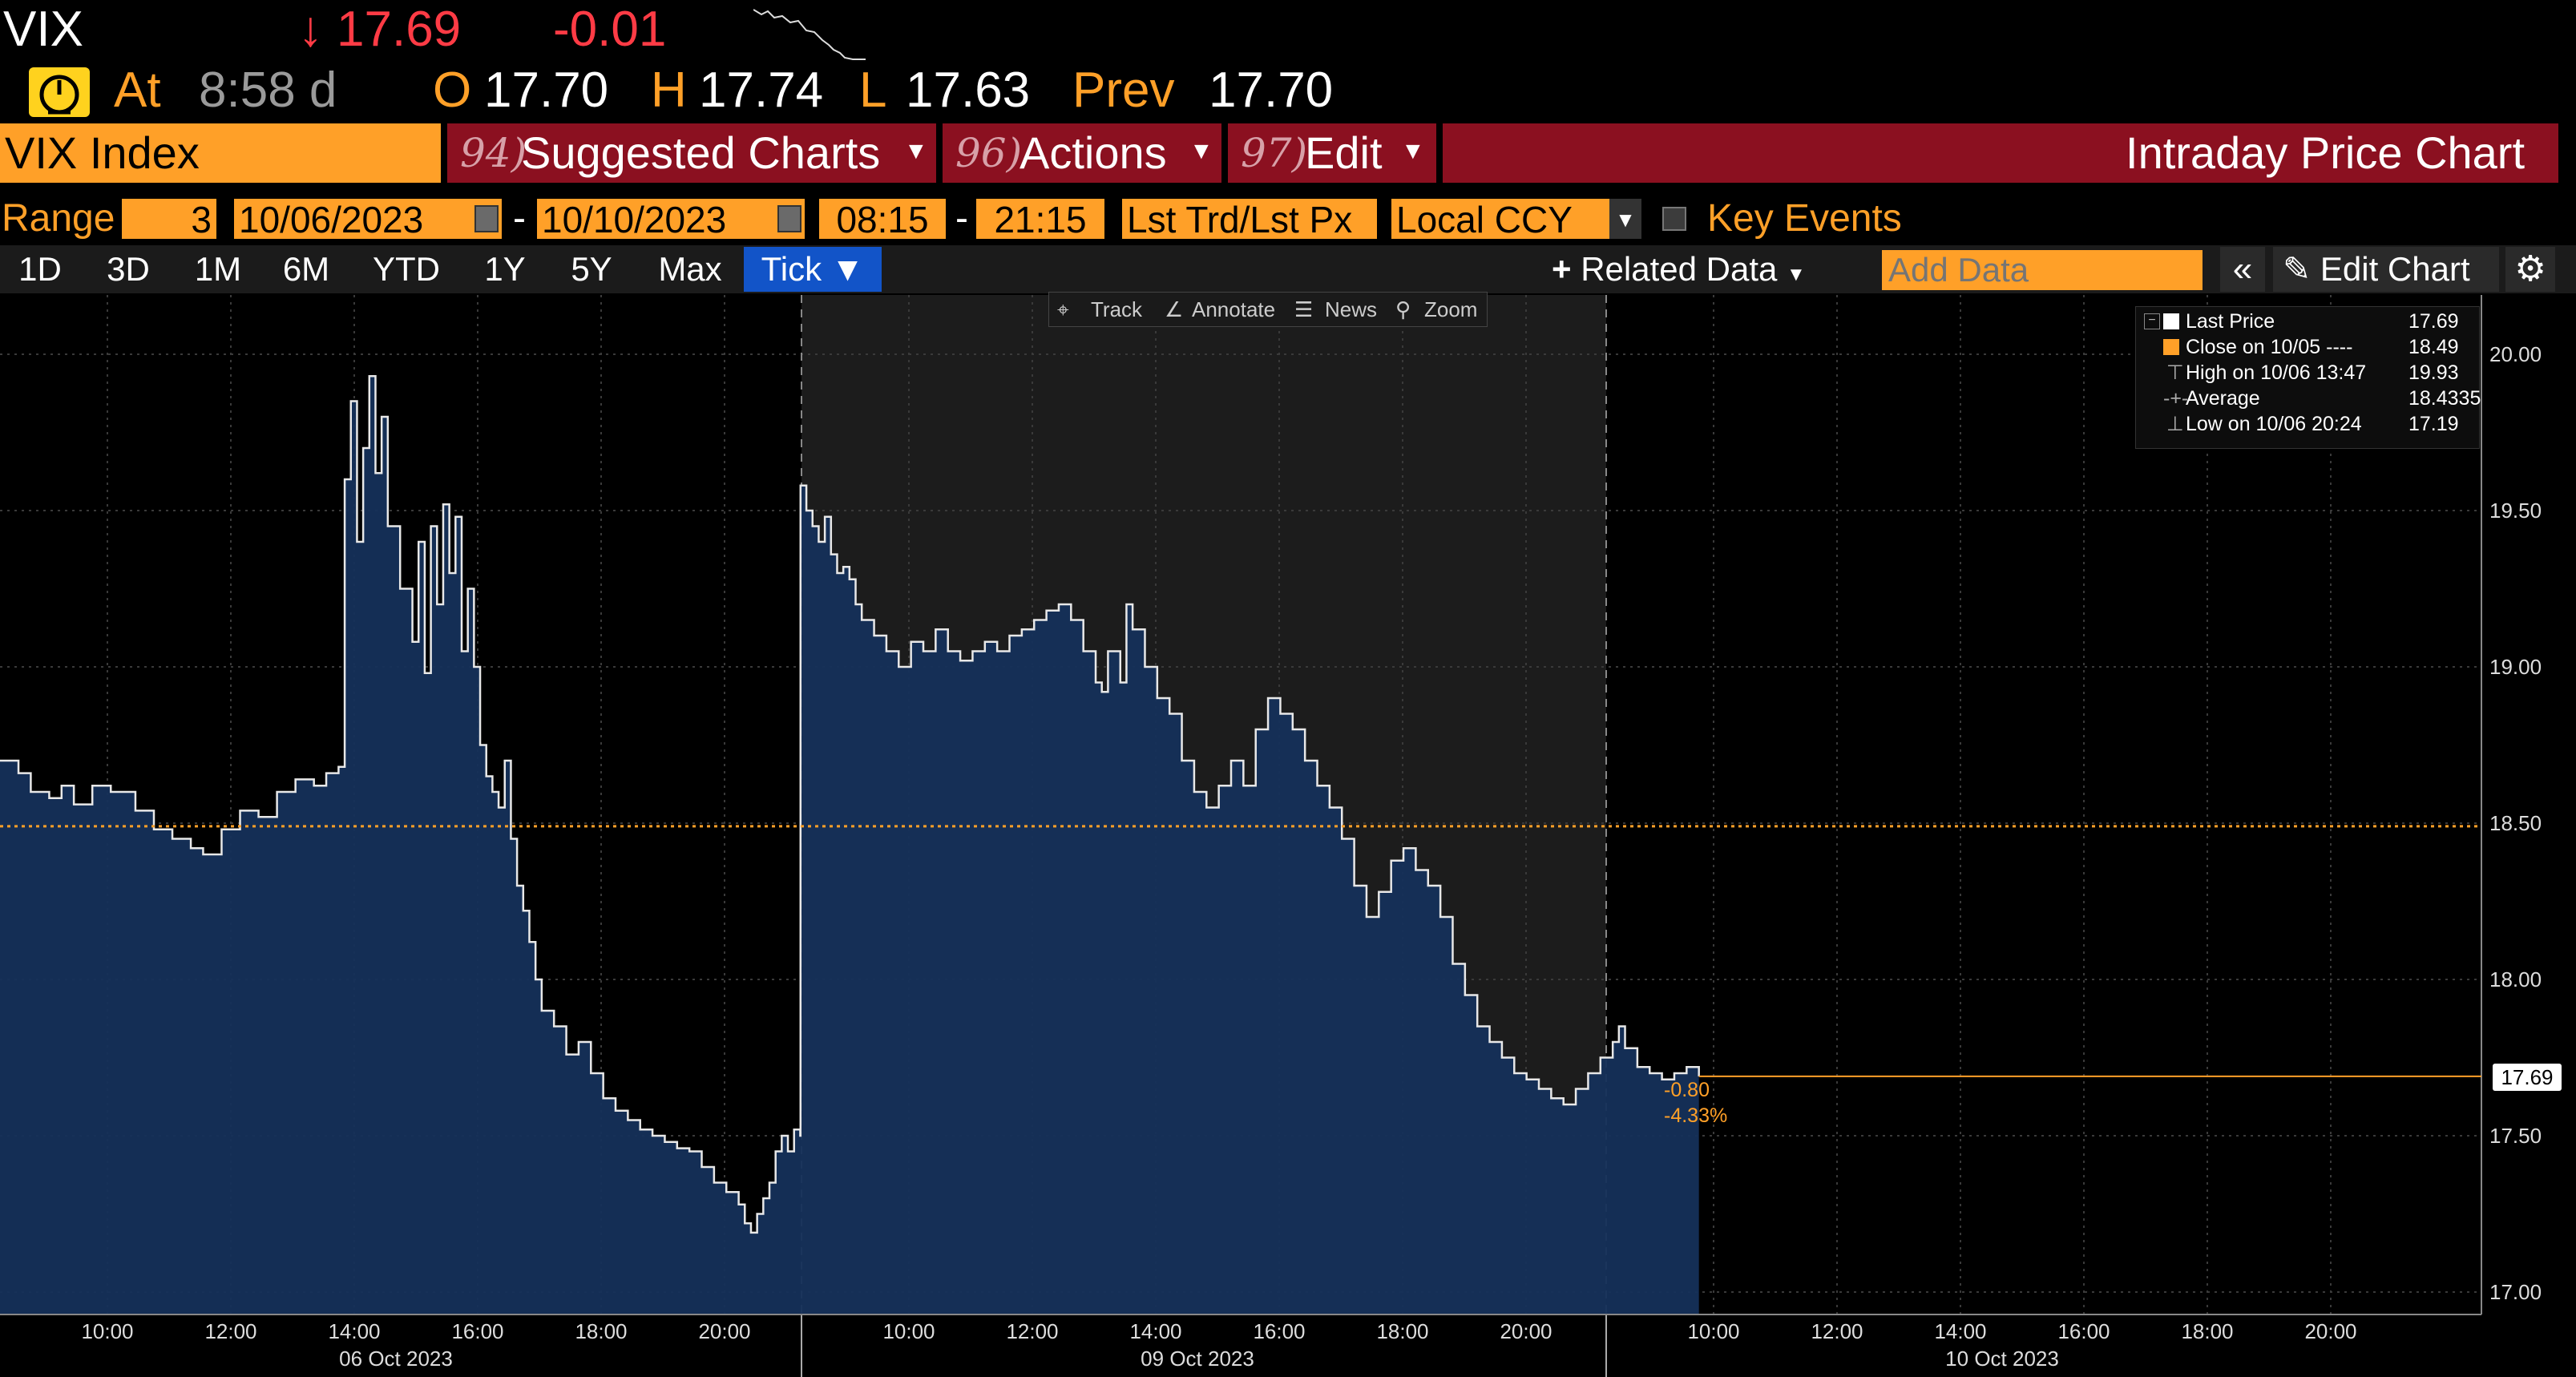 This screenshot has height=1377, width=2576. I want to click on collapse-icon: «, so click(2242, 270).